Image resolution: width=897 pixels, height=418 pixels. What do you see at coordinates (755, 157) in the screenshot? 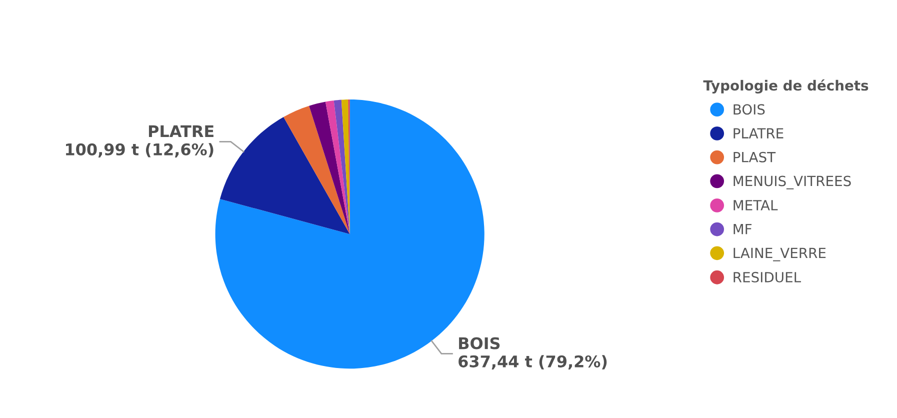
I see `legend-label: PLAST` at bounding box center [755, 157].